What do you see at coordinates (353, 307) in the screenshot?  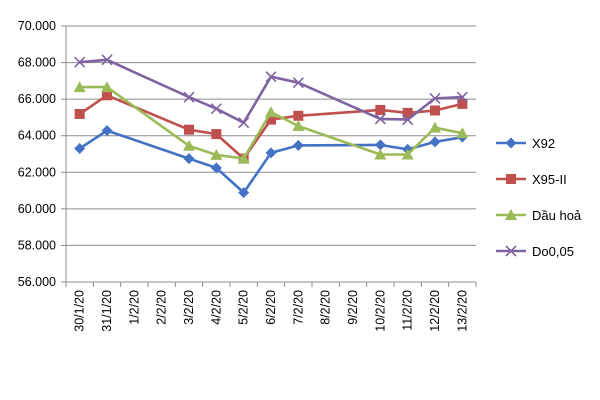 I see `x-tick-label: 9/2/20` at bounding box center [353, 307].